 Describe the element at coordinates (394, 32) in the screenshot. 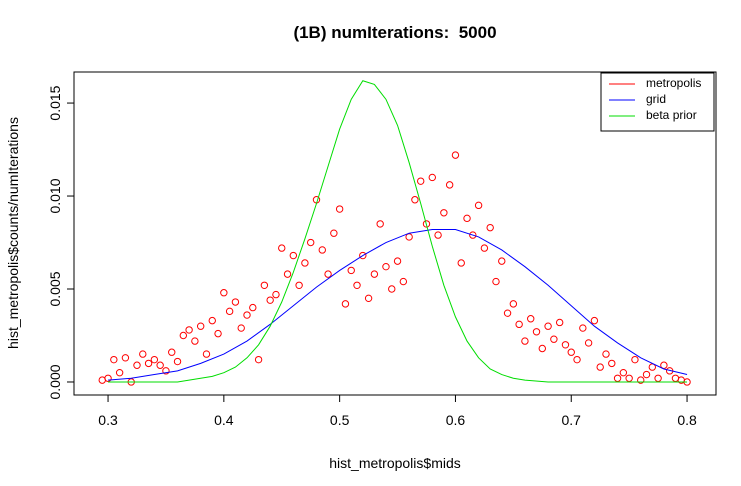

I see `chart-title: (1B) numIterations: 5000` at that location.